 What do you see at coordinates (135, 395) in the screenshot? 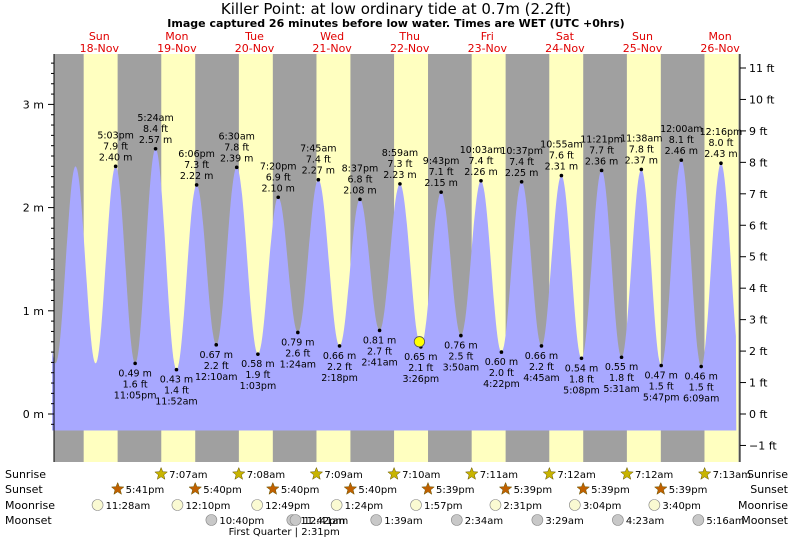
I see `low-tide-time-label: 11:05pm` at bounding box center [135, 395].